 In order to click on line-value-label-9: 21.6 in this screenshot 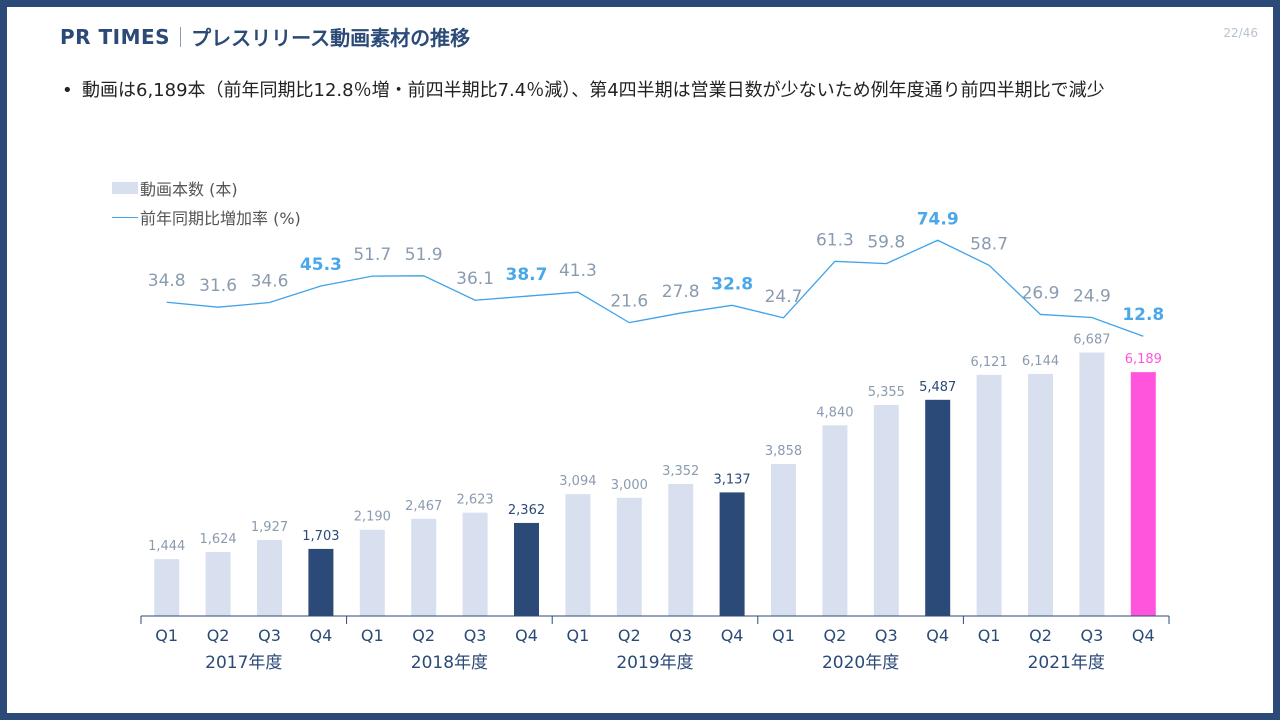, I will do `click(629, 302)`.